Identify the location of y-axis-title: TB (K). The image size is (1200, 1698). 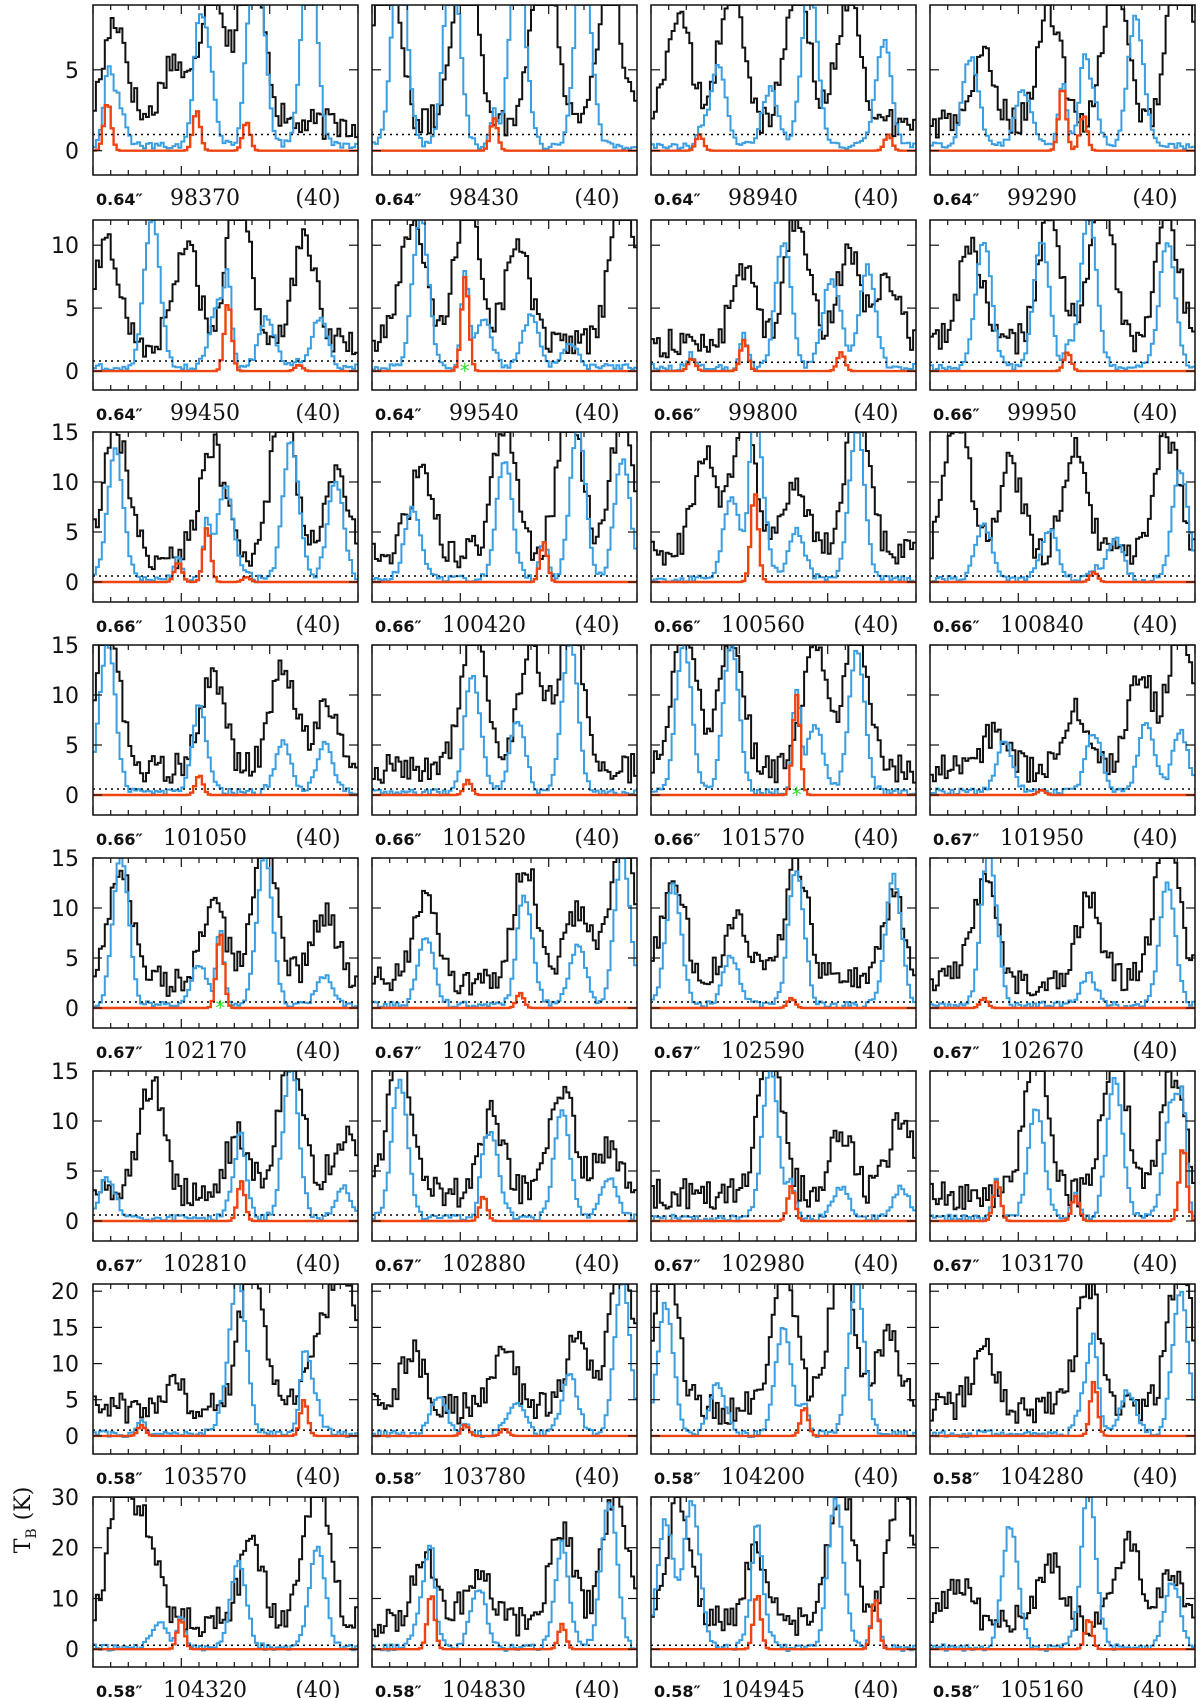
(25, 1520).